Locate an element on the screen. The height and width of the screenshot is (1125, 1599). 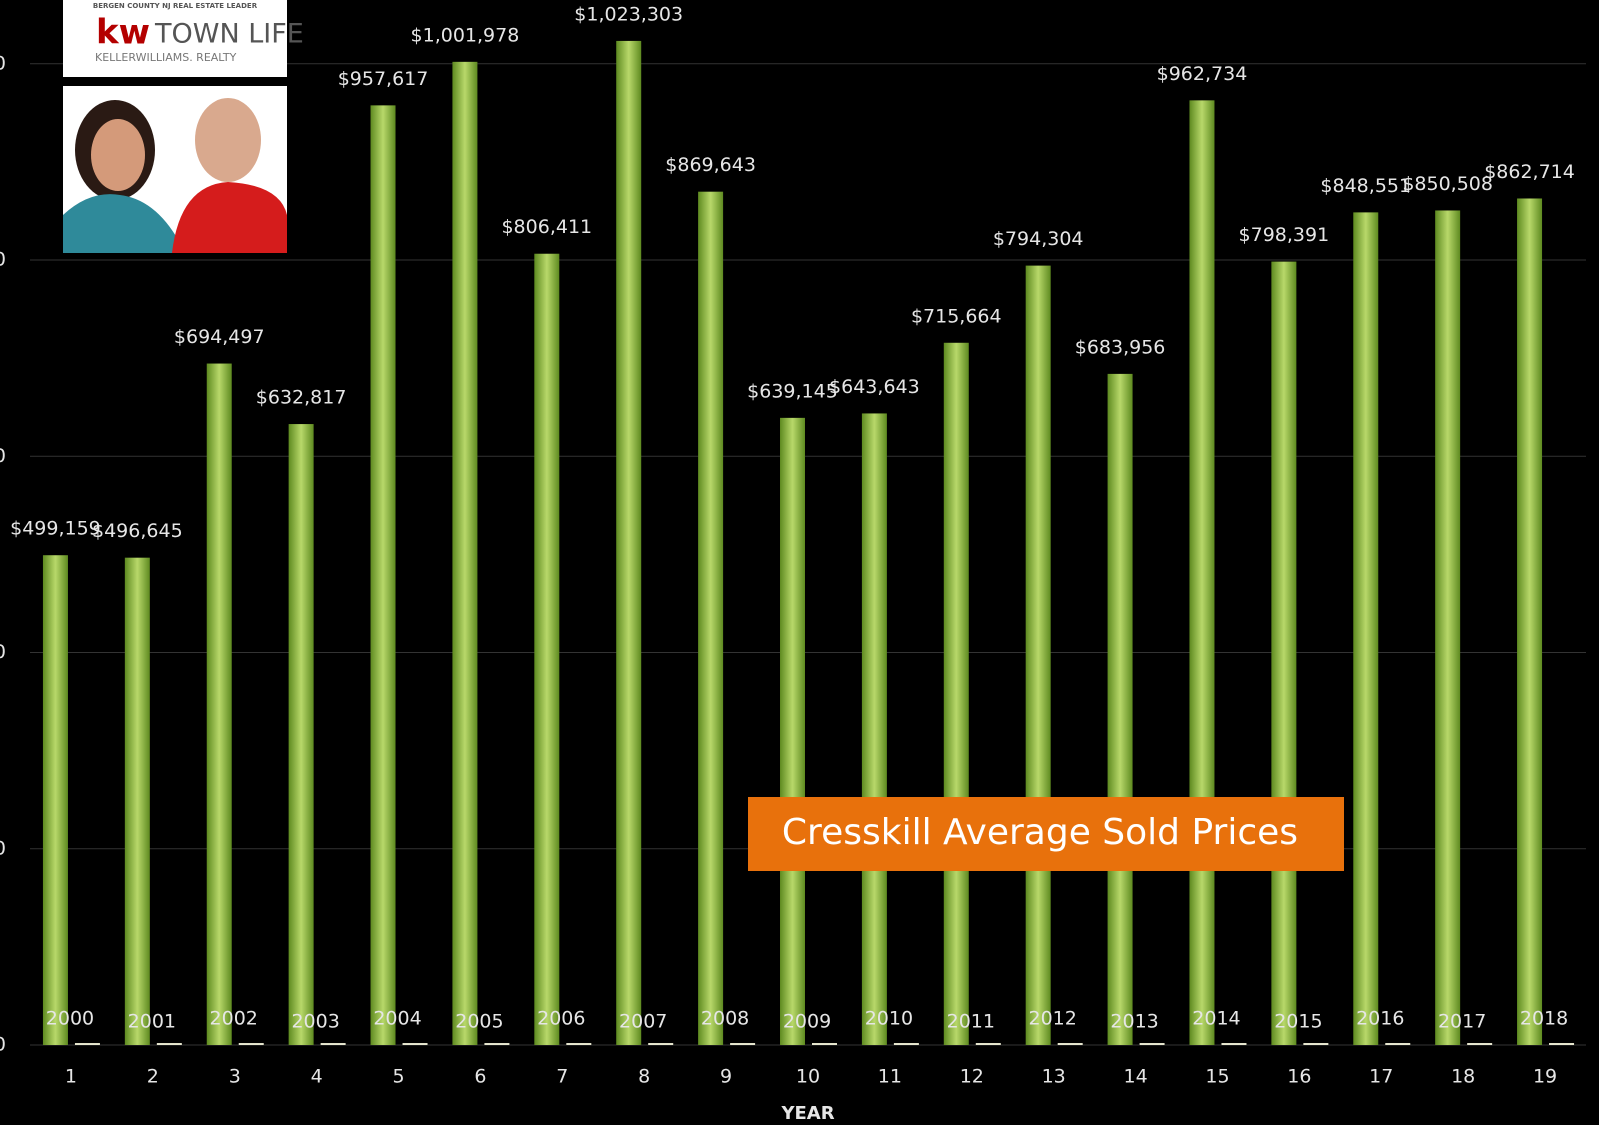
data-label: 2008 is located at coordinates (725, 1019).